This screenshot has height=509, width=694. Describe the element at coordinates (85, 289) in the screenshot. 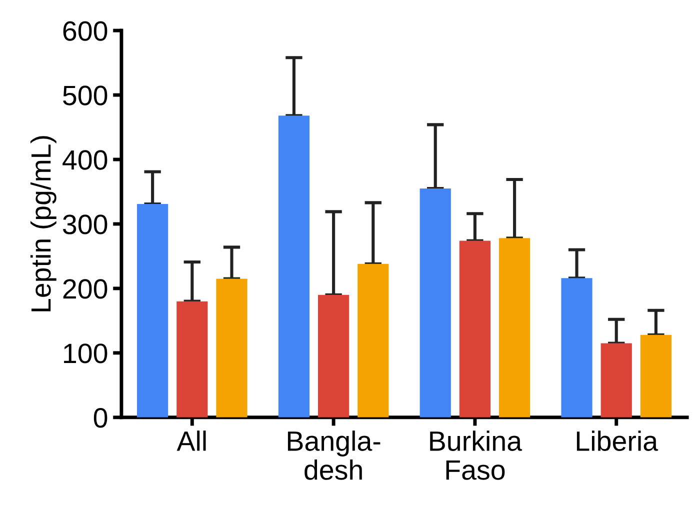

I see `y-tick-label: 200` at that location.